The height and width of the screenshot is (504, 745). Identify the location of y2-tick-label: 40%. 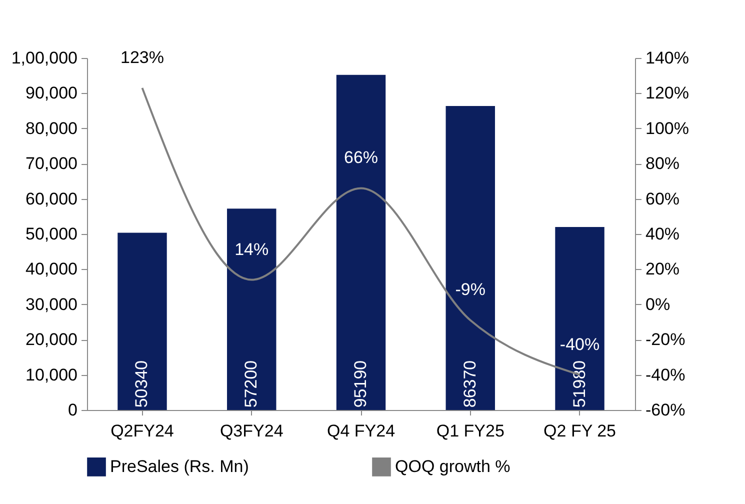
(663, 234).